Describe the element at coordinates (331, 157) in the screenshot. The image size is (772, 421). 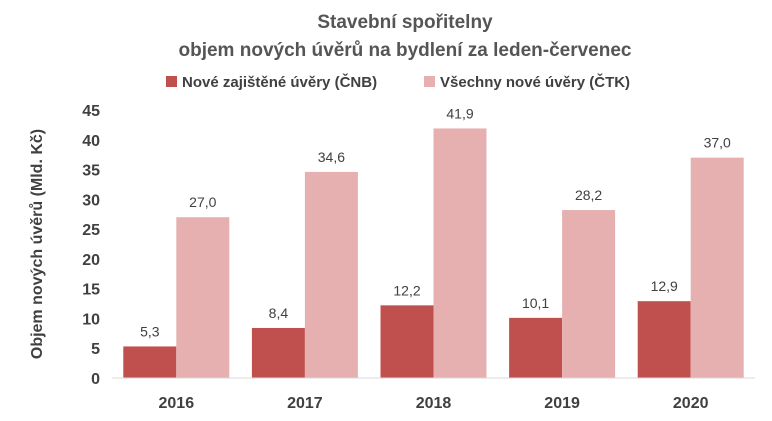
I see `data-label-vsechny-2017: 34,6` at that location.